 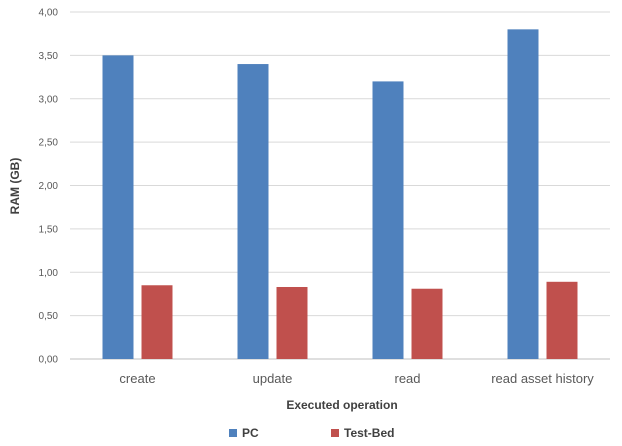 I want to click on y-tick-label: 0,00, so click(x=49, y=360).